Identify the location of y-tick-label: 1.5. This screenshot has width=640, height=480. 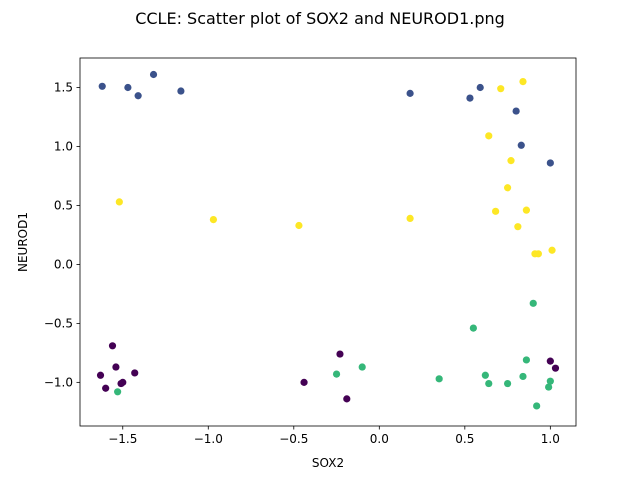
(63, 87).